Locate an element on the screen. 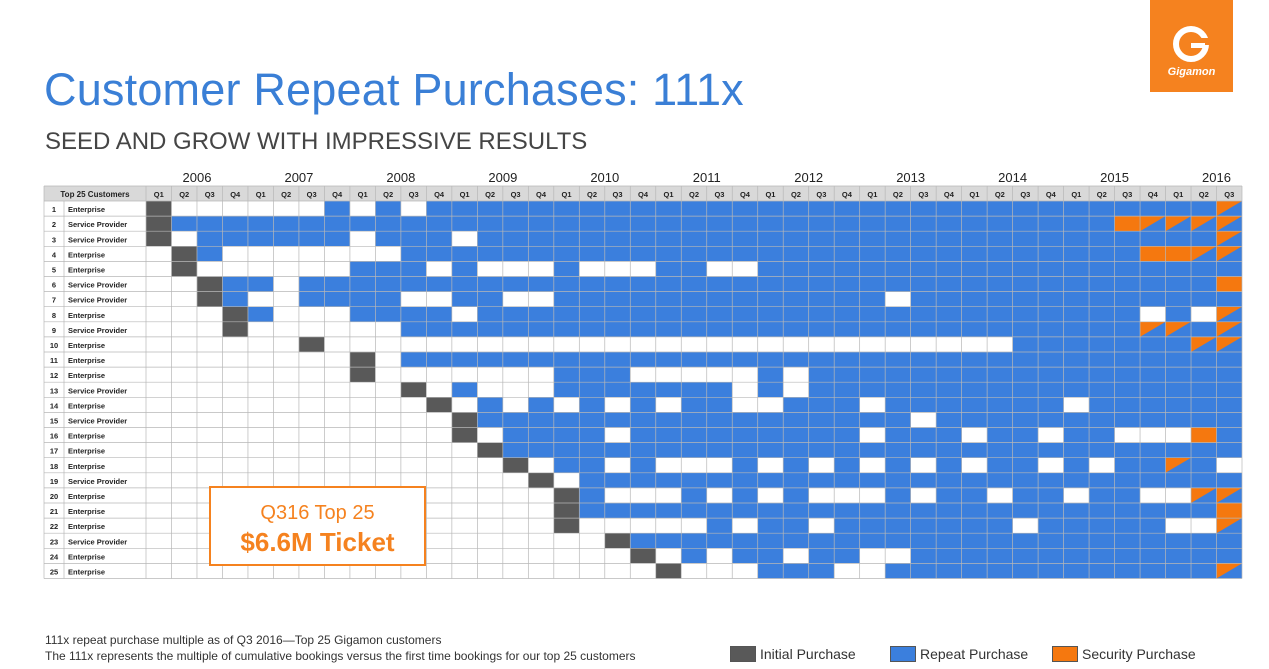  cell-security is located at coordinates (1127, 224).